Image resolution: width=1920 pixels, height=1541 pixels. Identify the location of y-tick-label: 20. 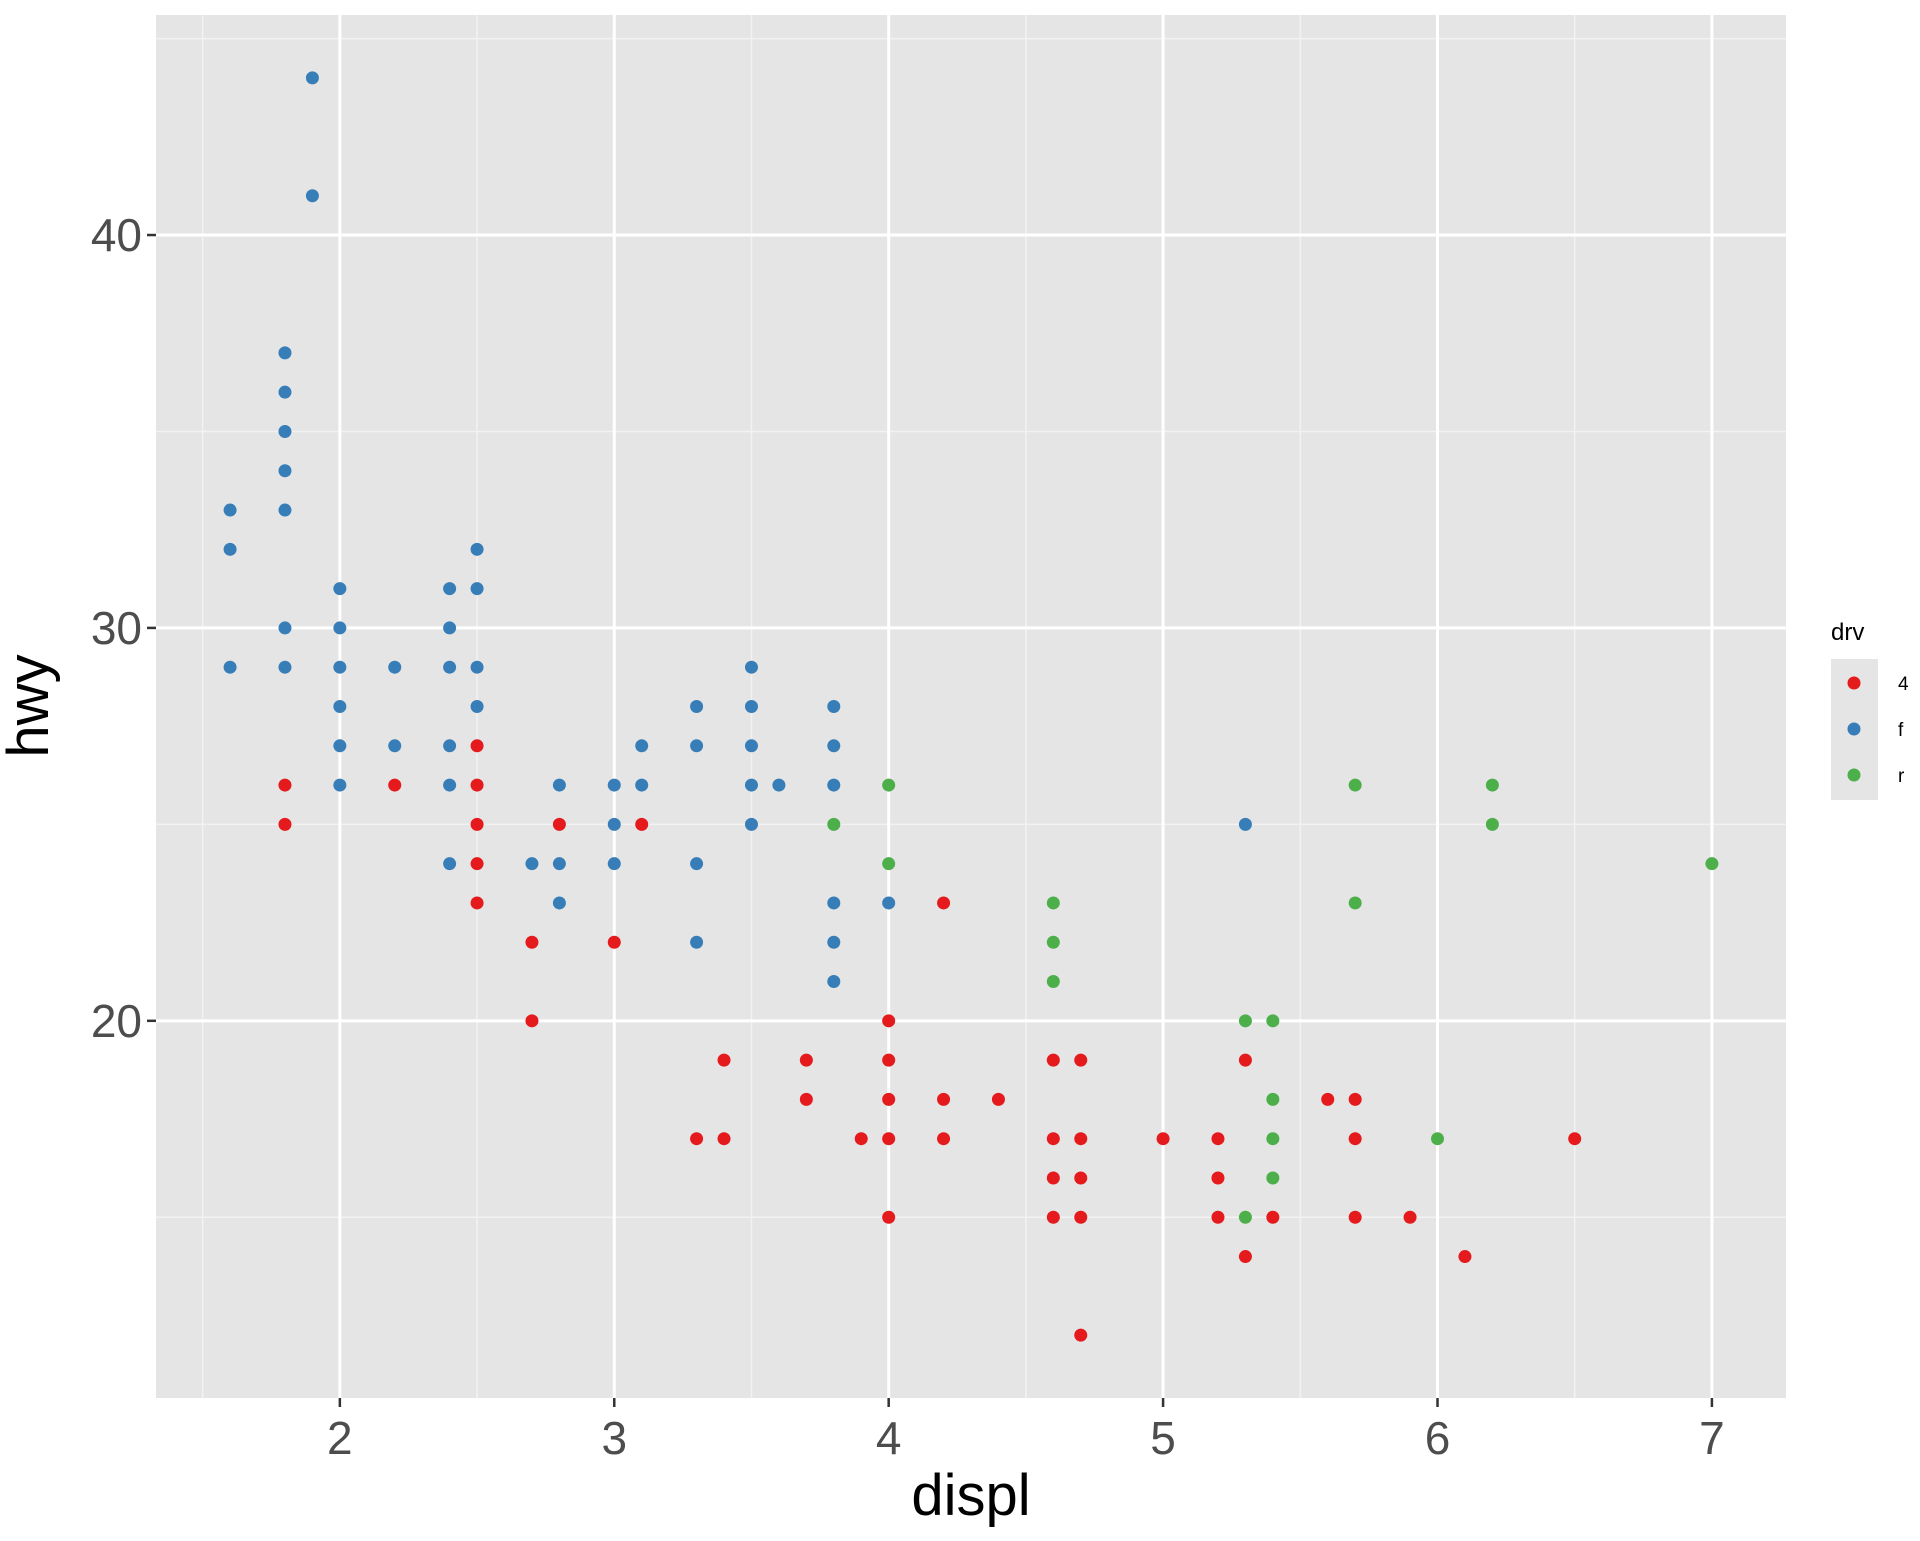
(116, 1021).